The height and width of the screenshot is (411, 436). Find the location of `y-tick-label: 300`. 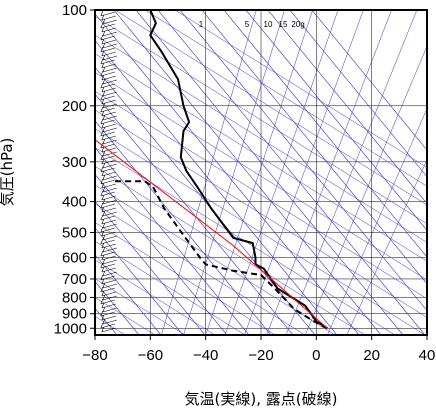

y-tick-label: 300 is located at coordinates (74, 162).